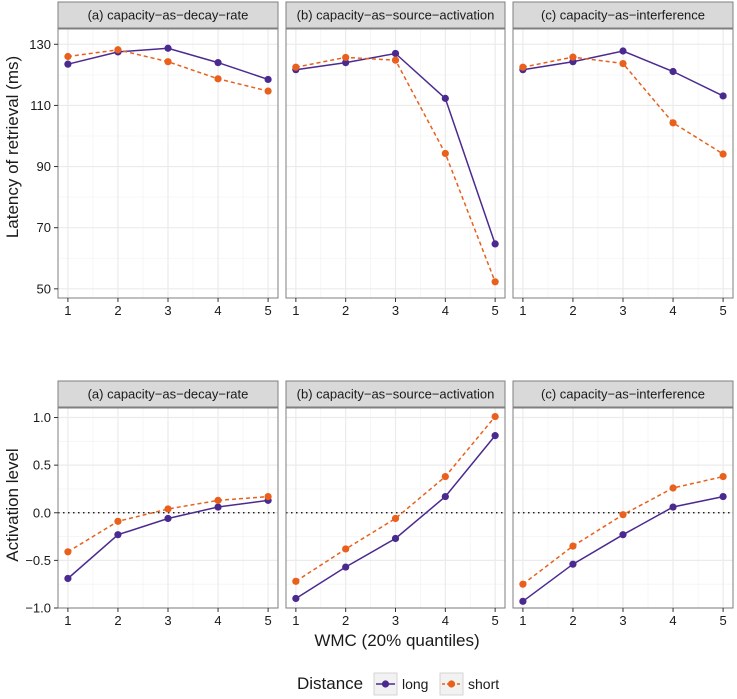 The height and width of the screenshot is (699, 737). Describe the element at coordinates (330, 683) in the screenshot. I see `legend-title: Distance` at that location.